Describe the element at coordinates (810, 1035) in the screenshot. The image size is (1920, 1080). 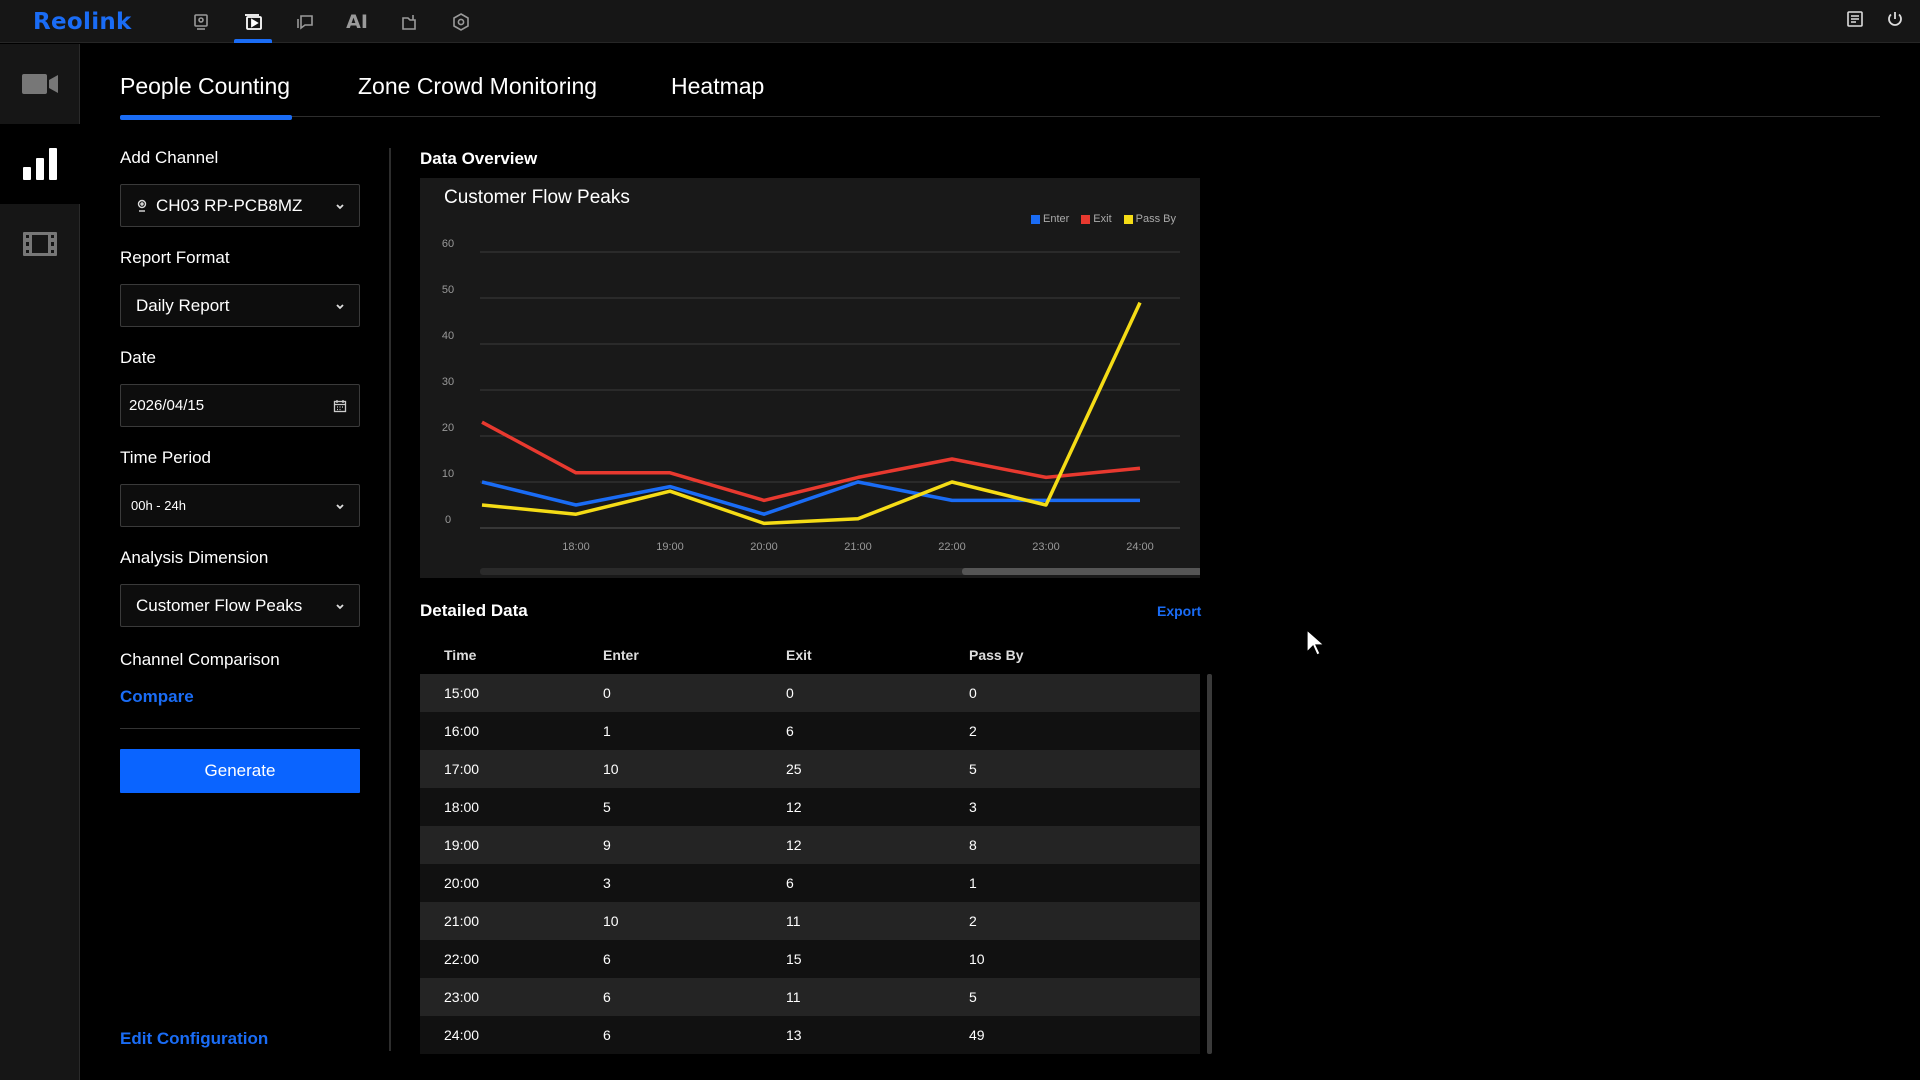
I see `table-row: 24:00 6 13 49` at that location.